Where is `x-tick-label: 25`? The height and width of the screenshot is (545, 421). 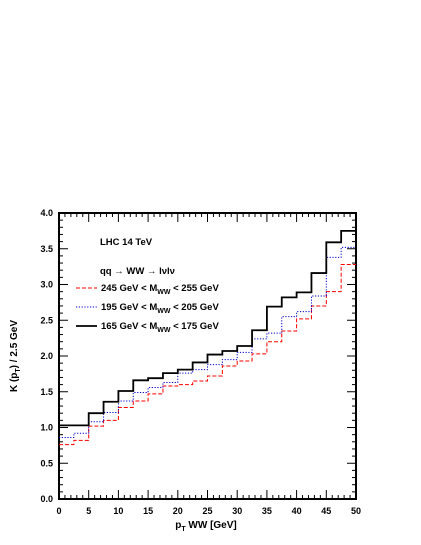
x-tick-label: 25 is located at coordinates (207, 511).